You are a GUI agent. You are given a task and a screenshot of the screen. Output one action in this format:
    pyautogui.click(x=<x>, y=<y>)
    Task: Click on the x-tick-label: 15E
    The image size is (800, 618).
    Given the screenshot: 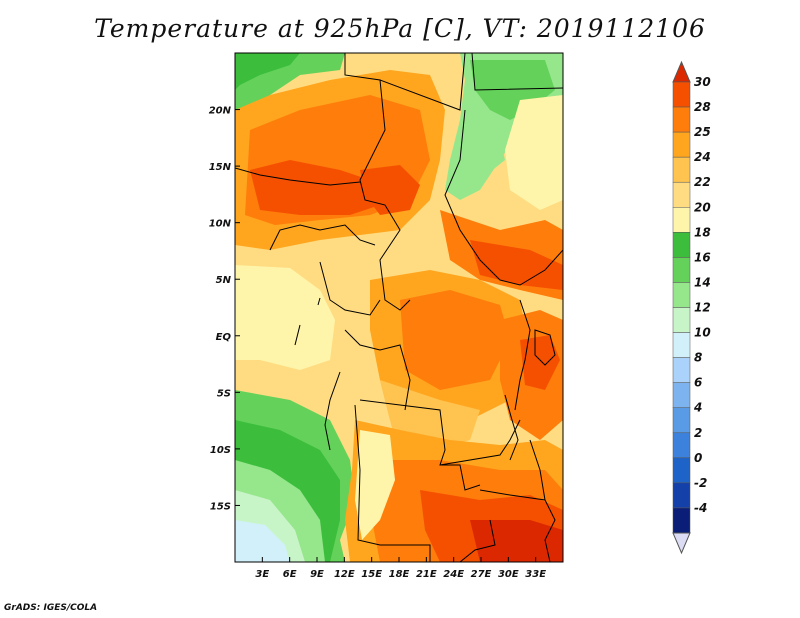 What is the action you would take?
    pyautogui.click(x=371, y=574)
    